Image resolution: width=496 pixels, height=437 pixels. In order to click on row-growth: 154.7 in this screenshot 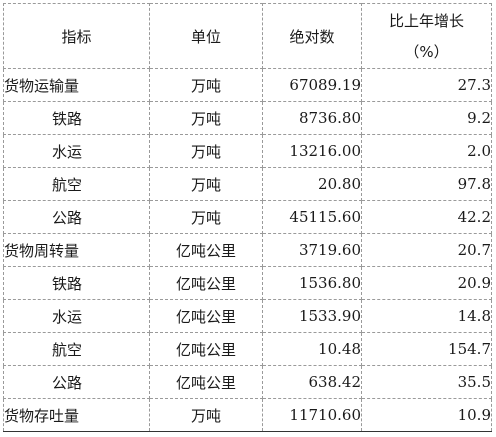, I will do `click(426, 349)`.